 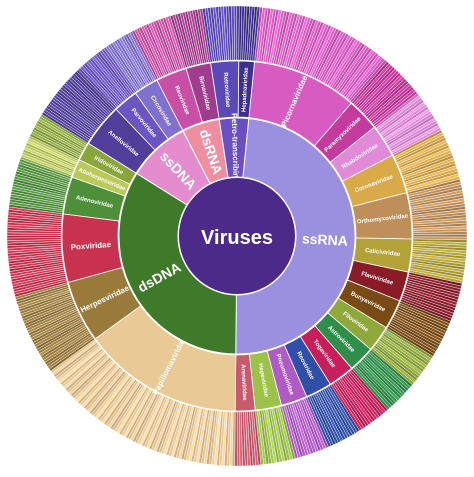 I want to click on family-segment, so click(x=246, y=89).